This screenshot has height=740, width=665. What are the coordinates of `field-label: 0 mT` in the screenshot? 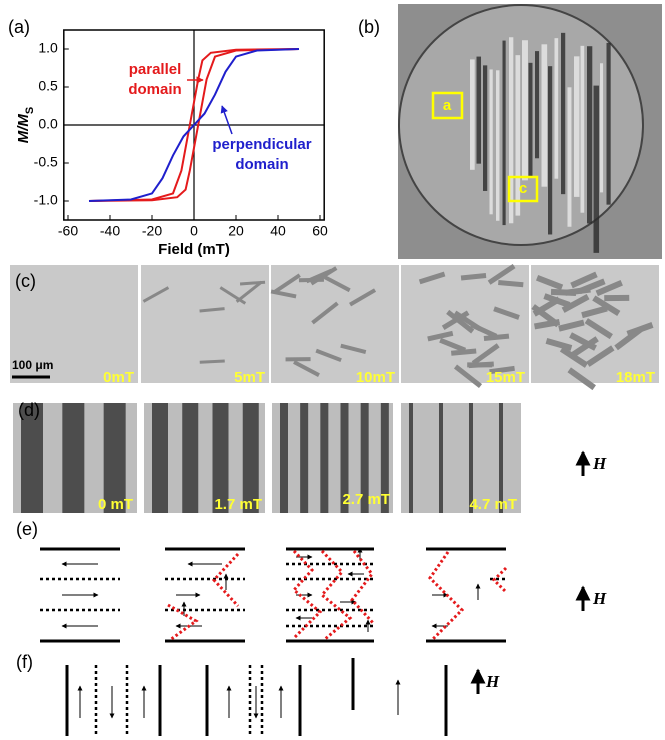 It's located at (115, 504).